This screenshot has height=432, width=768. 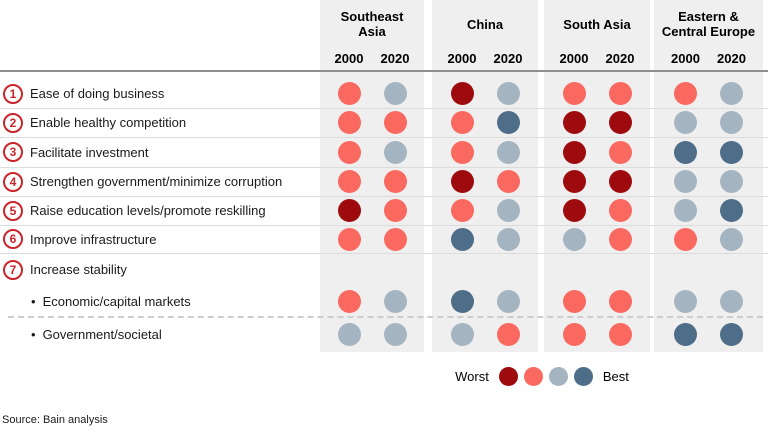 What do you see at coordinates (384, 71) in the screenshot?
I see `header-separator-line` at bounding box center [384, 71].